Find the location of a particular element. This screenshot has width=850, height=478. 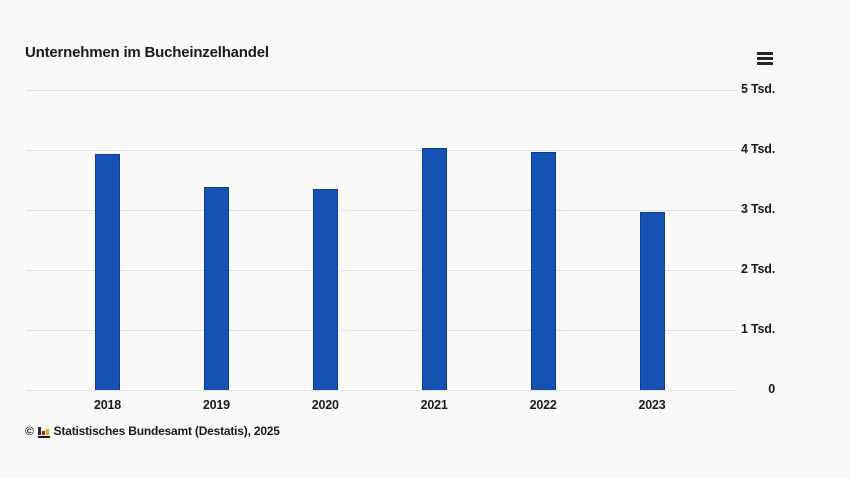

source-text: Statistisches Bundesamt (Destatis), 2025 is located at coordinates (166, 431).